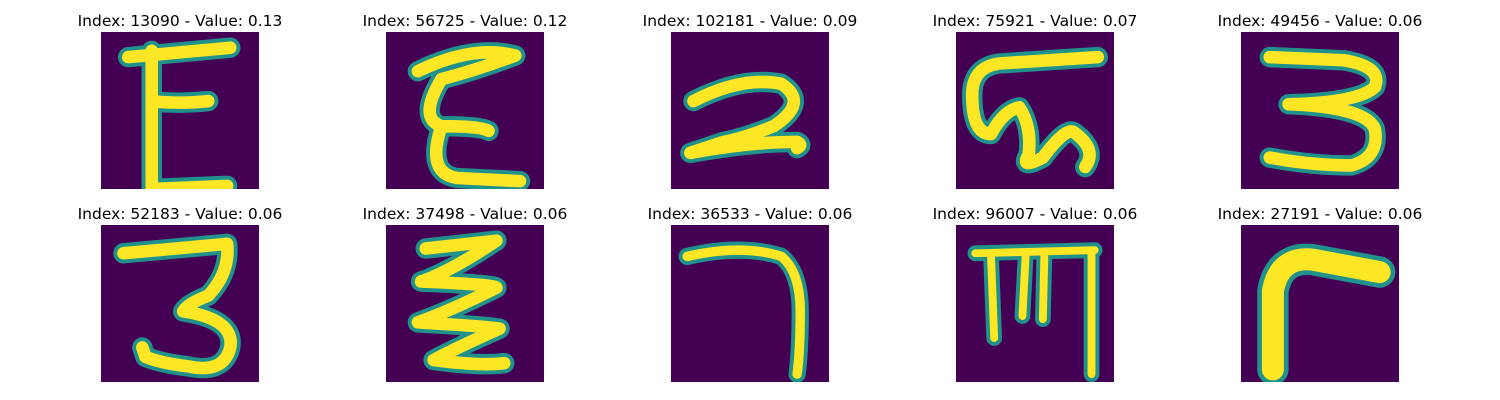 The height and width of the screenshot is (400, 1500). I want to click on tile-7: Index: 37498 - Value: 0.06, so click(465, 295).